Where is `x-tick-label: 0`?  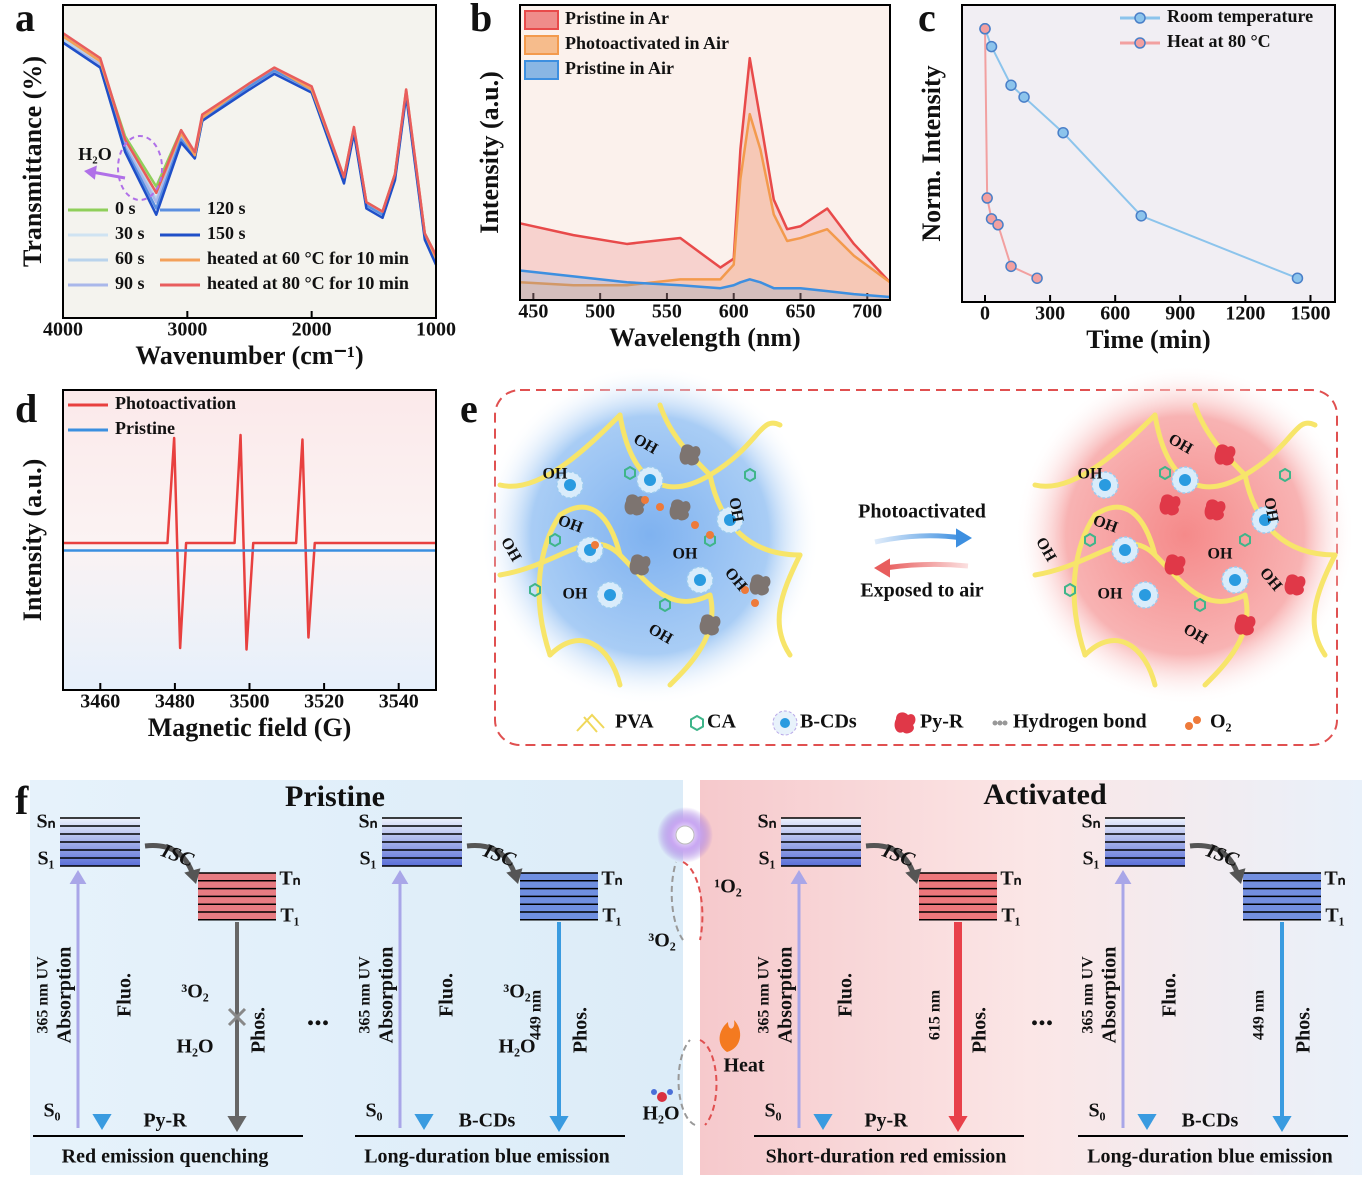 x-tick-label: 0 is located at coordinates (985, 314).